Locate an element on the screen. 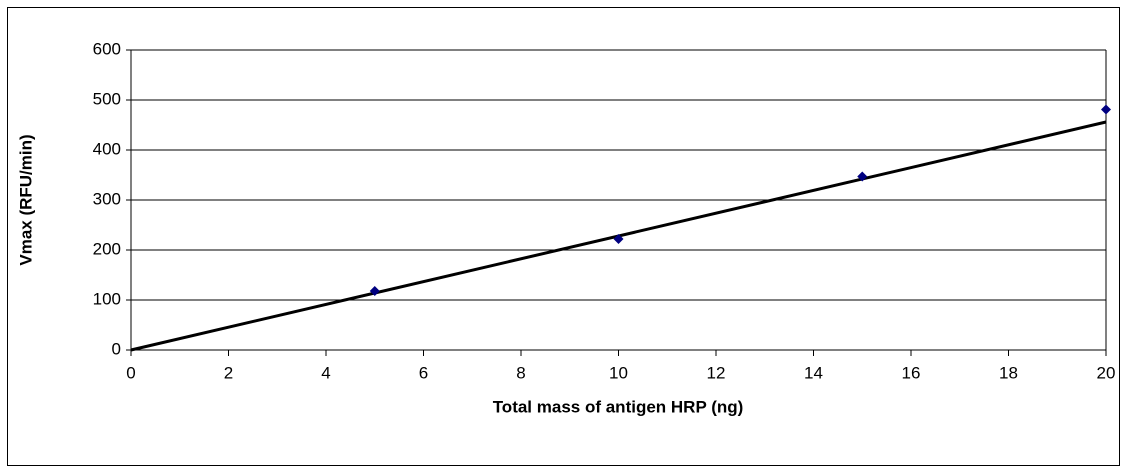 The width and height of the screenshot is (1128, 467). x-tick-label: 16 is located at coordinates (911, 372).